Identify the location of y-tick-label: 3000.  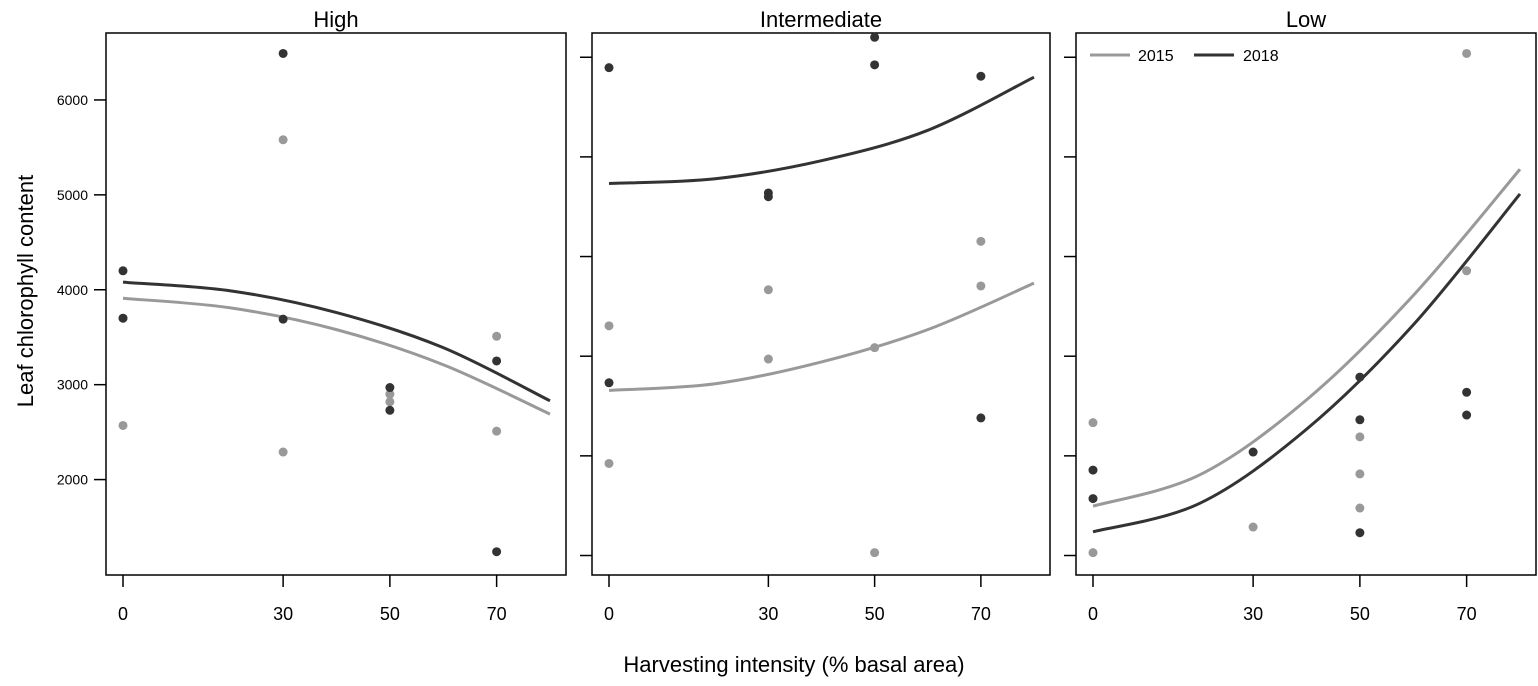
(72, 385).